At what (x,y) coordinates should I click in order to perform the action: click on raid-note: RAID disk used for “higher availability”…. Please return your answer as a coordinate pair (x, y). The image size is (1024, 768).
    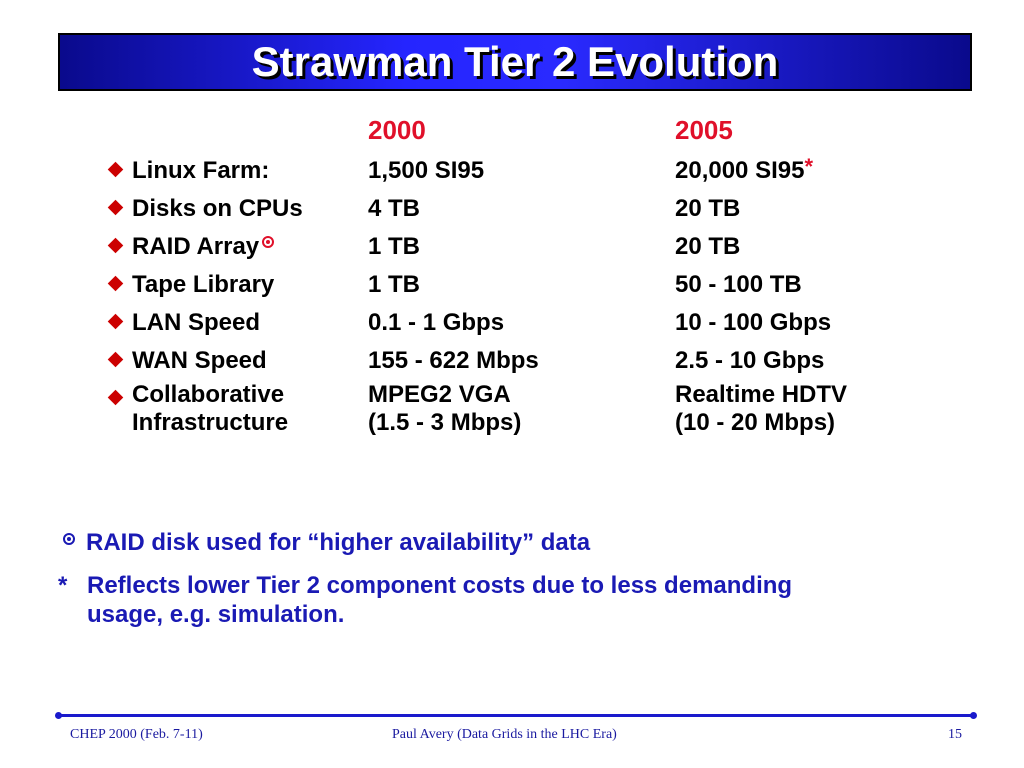
    Looking at the image, I should click on (338, 542).